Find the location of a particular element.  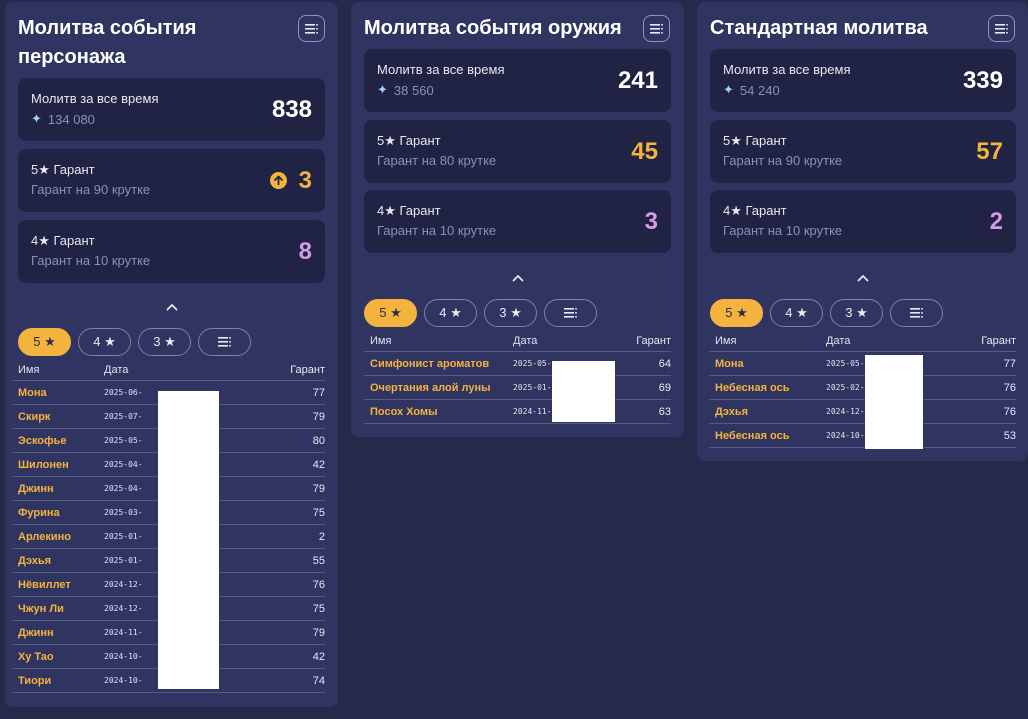

row-name: Мона is located at coordinates (729, 363).